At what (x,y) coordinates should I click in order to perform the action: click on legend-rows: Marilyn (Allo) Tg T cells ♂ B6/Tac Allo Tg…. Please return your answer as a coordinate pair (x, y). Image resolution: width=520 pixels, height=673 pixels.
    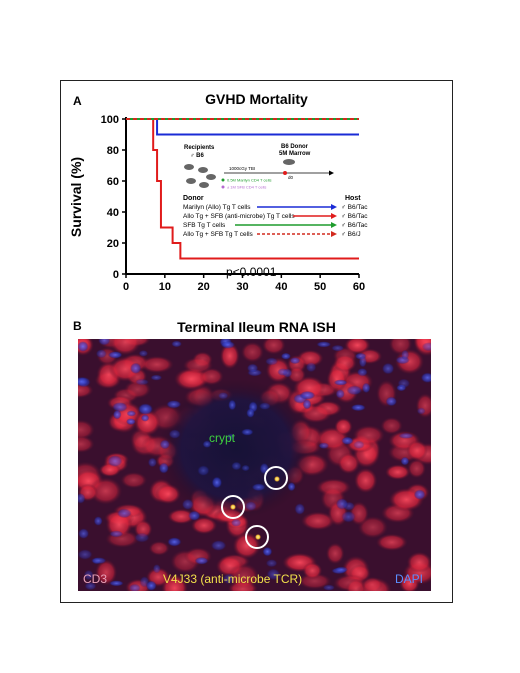
    Looking at the image, I should click on (275, 221).